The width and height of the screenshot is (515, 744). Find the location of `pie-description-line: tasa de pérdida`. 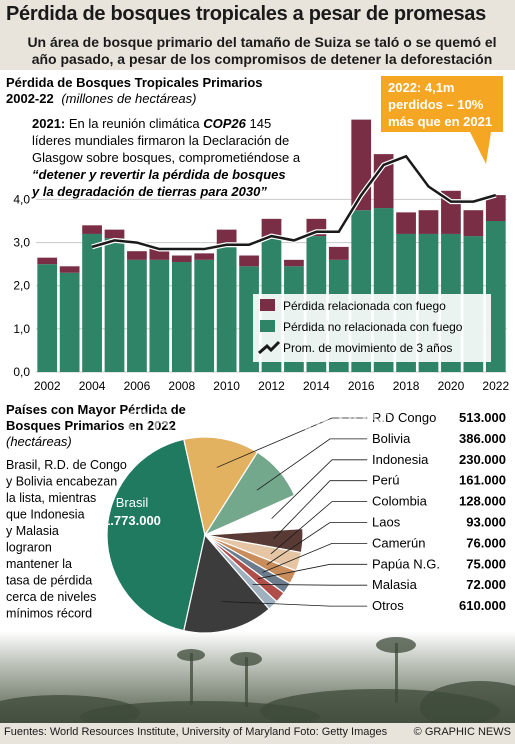

pie-description-line: tasa de pérdida is located at coordinates (49, 581).